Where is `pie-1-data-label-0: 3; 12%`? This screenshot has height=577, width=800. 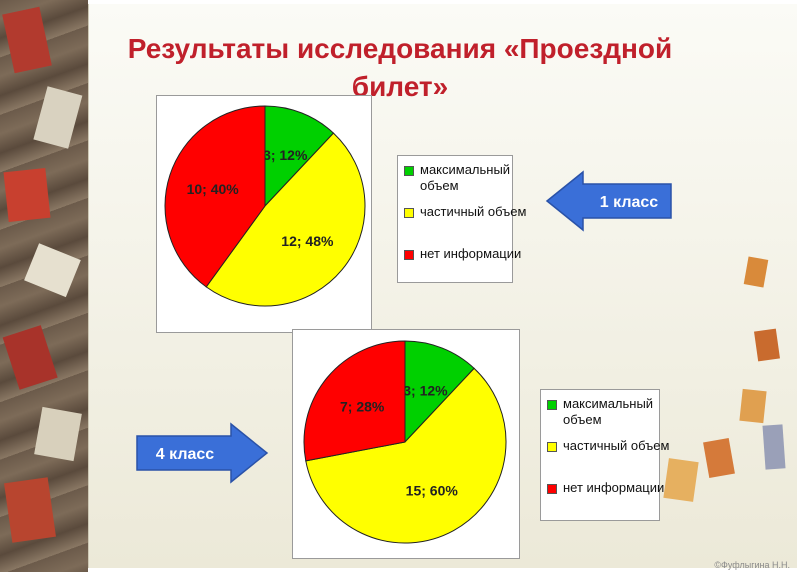
pie-1-data-label-0: 3; 12% is located at coordinates (285, 155).